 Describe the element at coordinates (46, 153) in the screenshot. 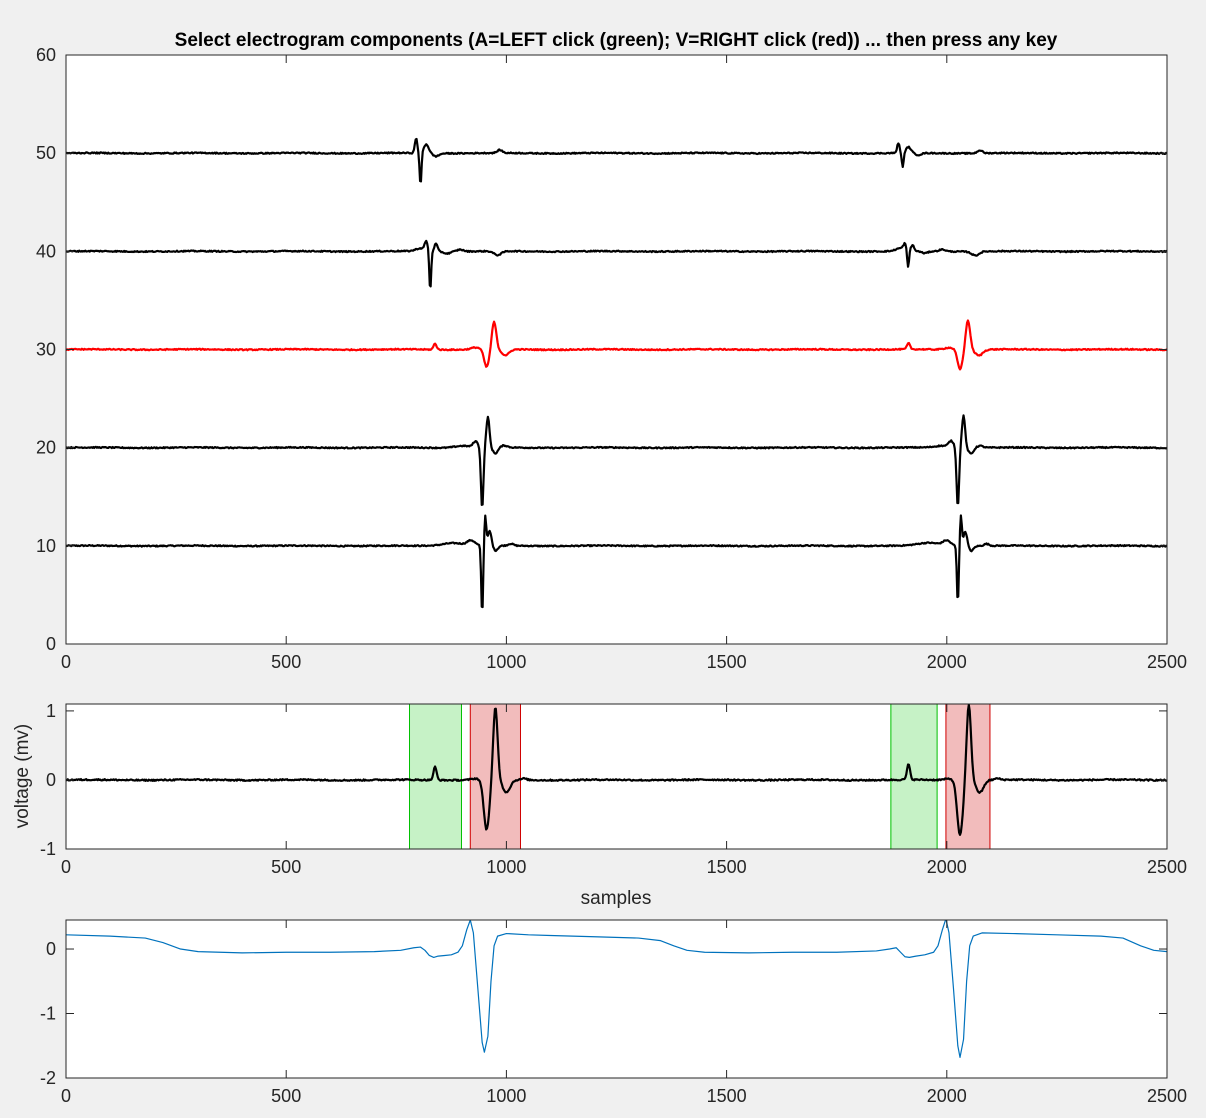

I see `panel-1-y-tick-label: 50` at that location.